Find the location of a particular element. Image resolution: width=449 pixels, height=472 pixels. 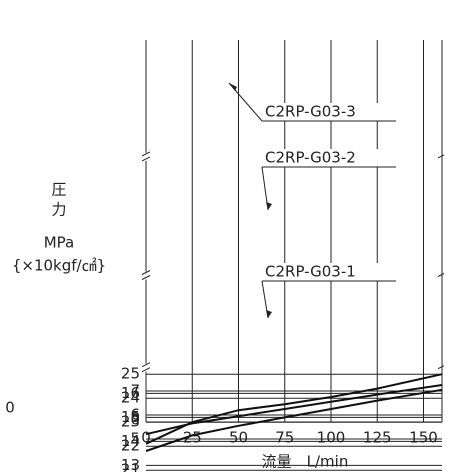

y-axis-label: 圧 is located at coordinates (58, 190).